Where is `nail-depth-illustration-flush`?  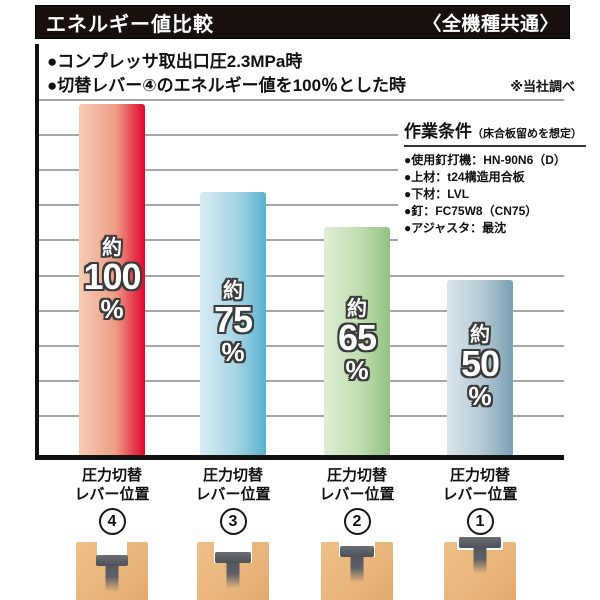 nail-depth-illustration-flush is located at coordinates (480, 568).